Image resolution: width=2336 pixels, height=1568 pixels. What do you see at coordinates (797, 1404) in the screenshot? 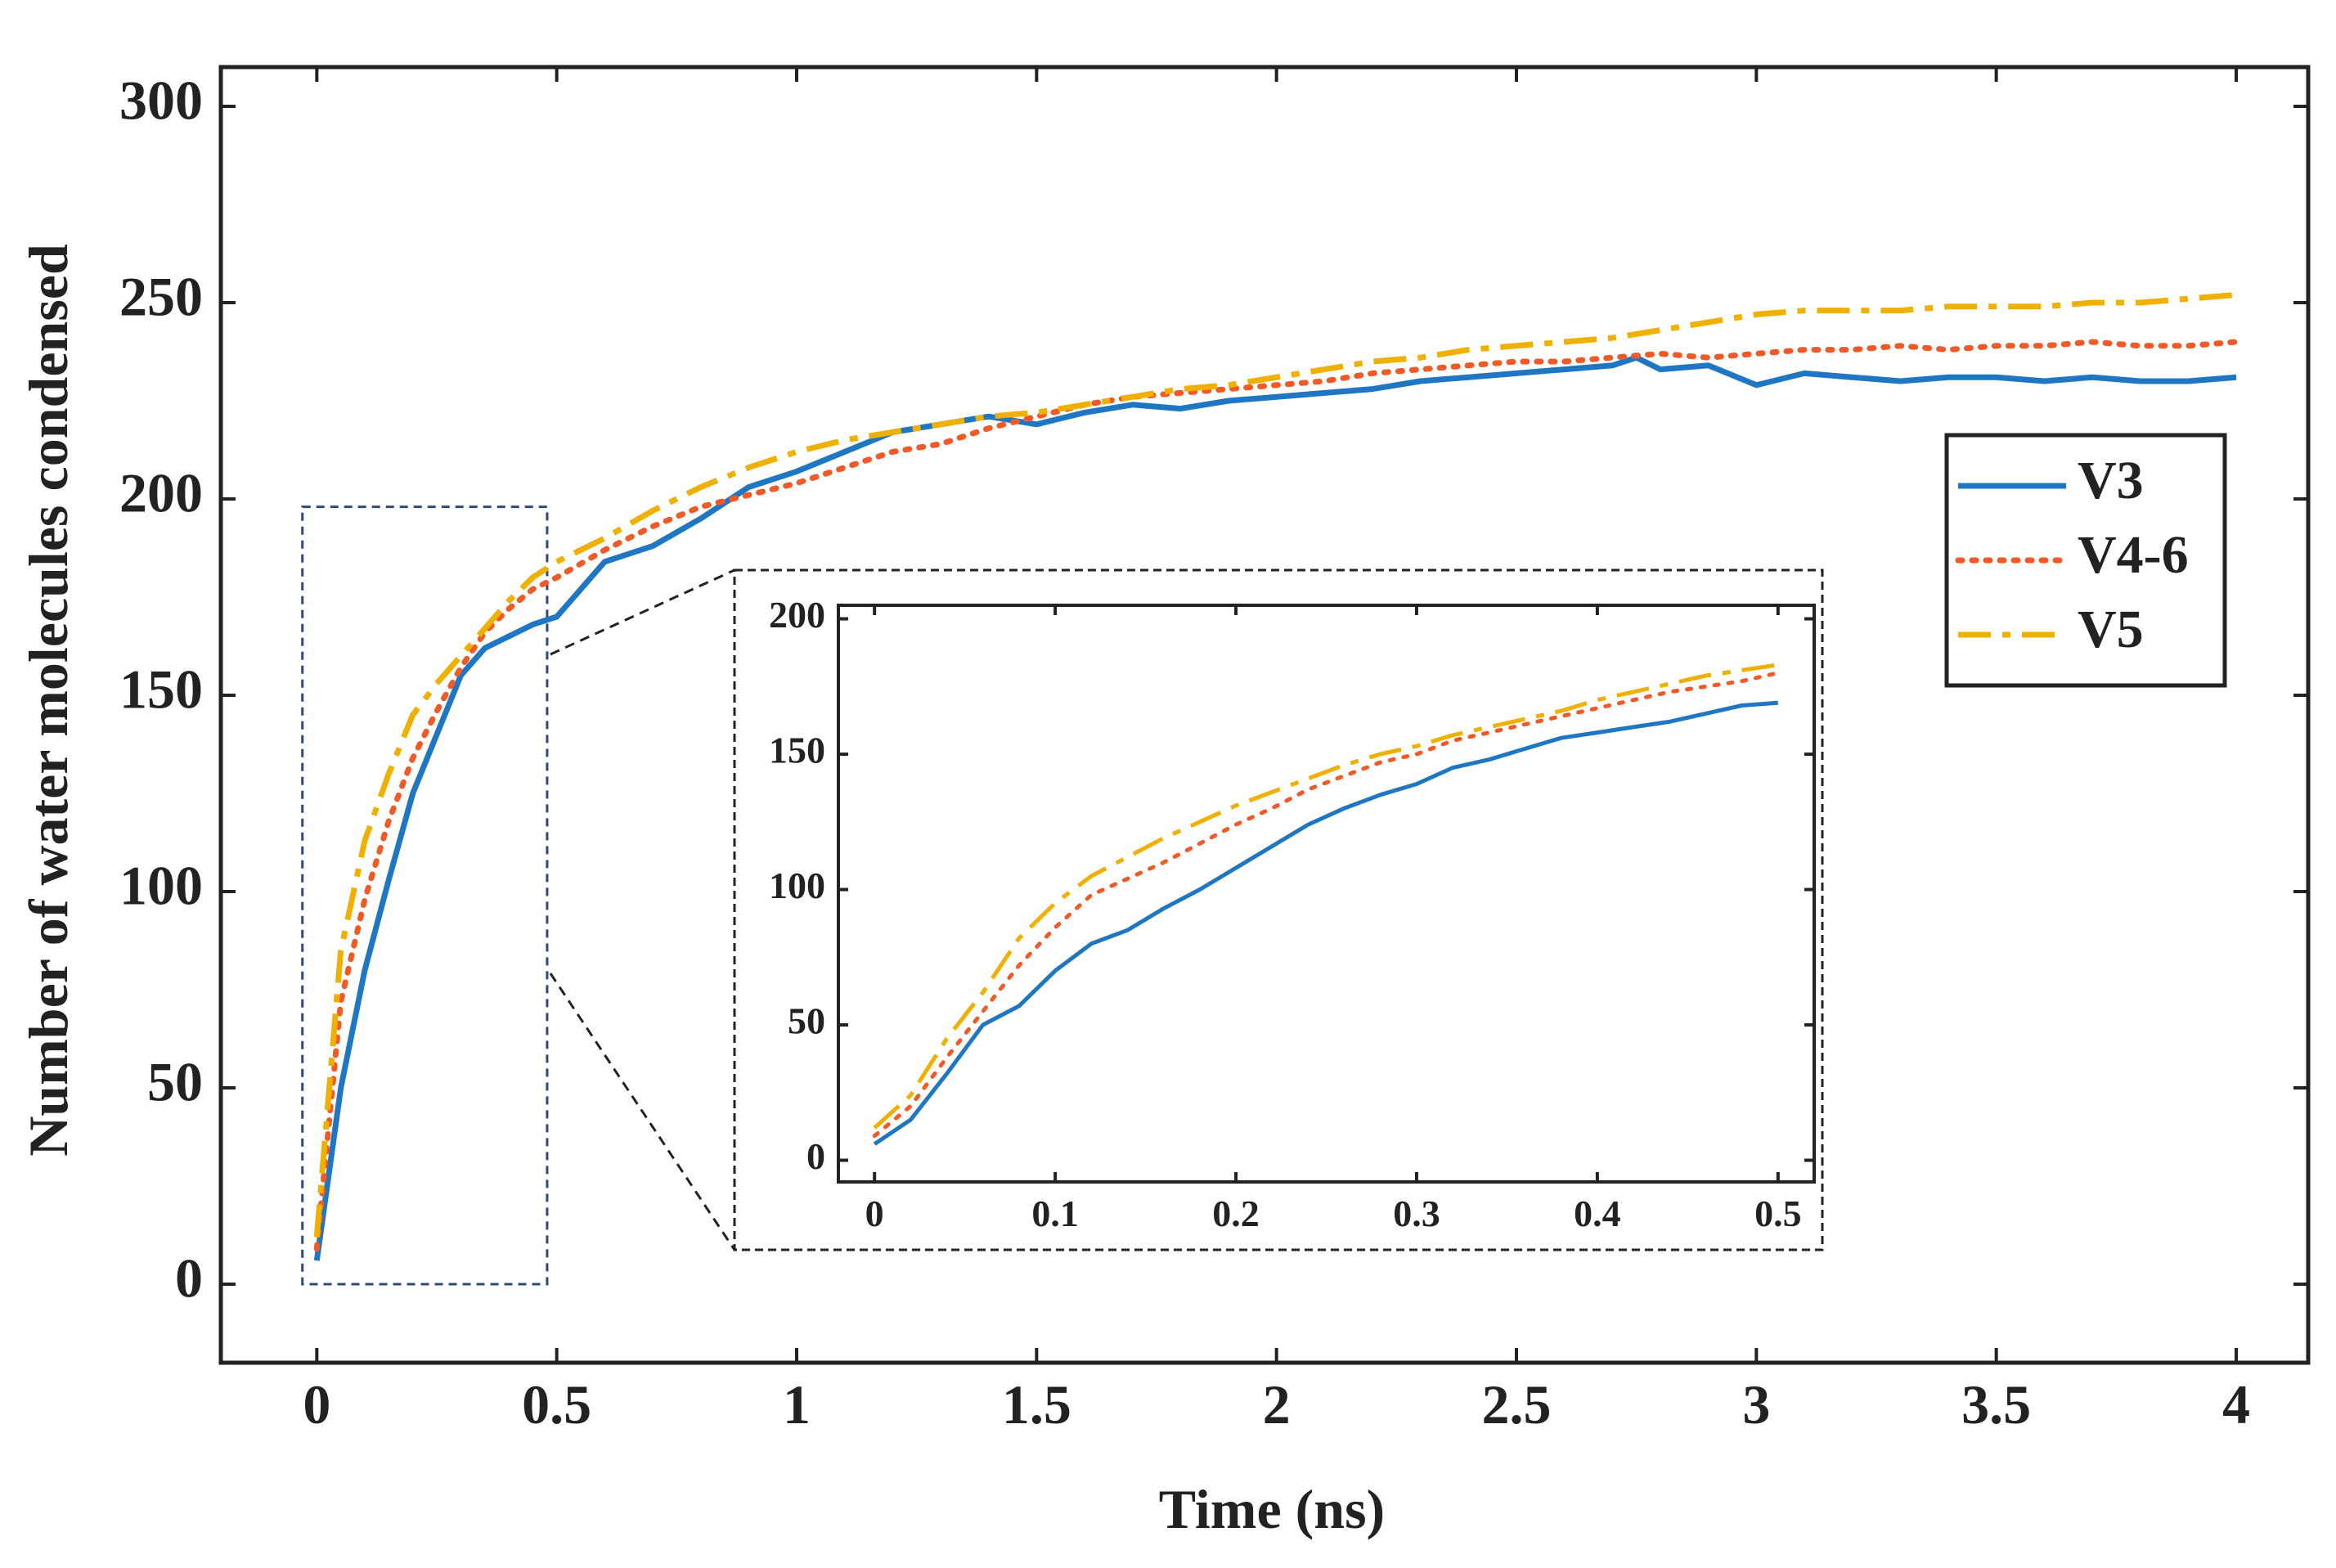
I see `x-tick-label: 1` at bounding box center [797, 1404].